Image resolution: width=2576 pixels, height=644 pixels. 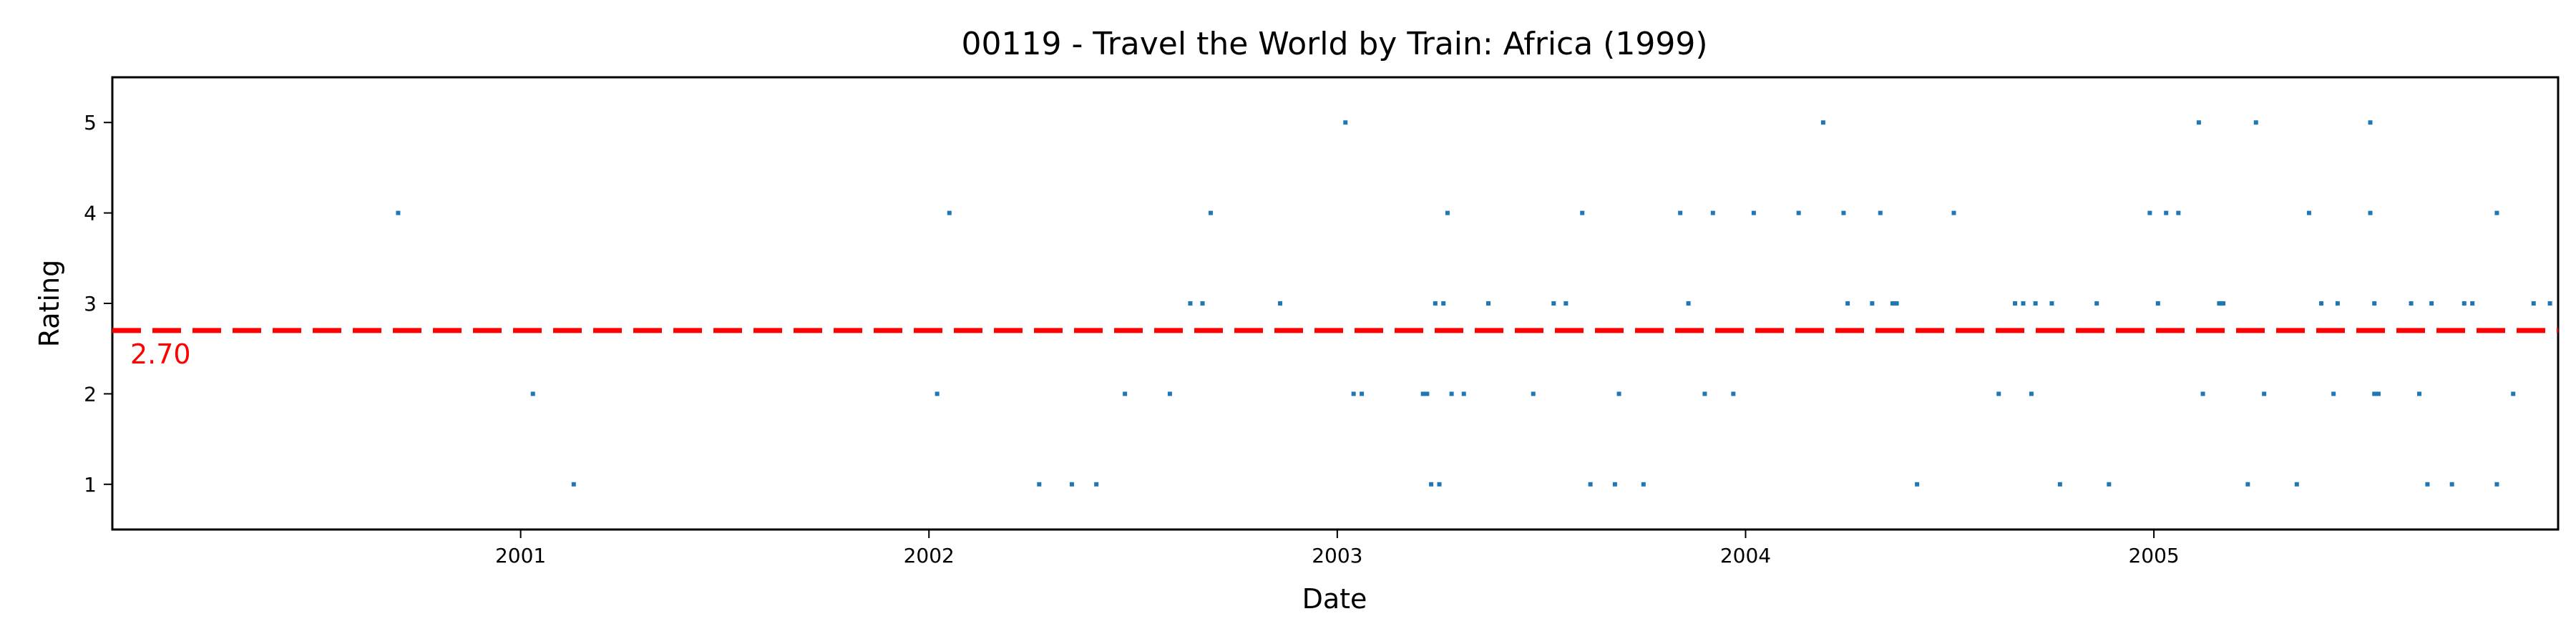 What do you see at coordinates (90, 304) in the screenshot?
I see `y-tick-label: 3` at bounding box center [90, 304].